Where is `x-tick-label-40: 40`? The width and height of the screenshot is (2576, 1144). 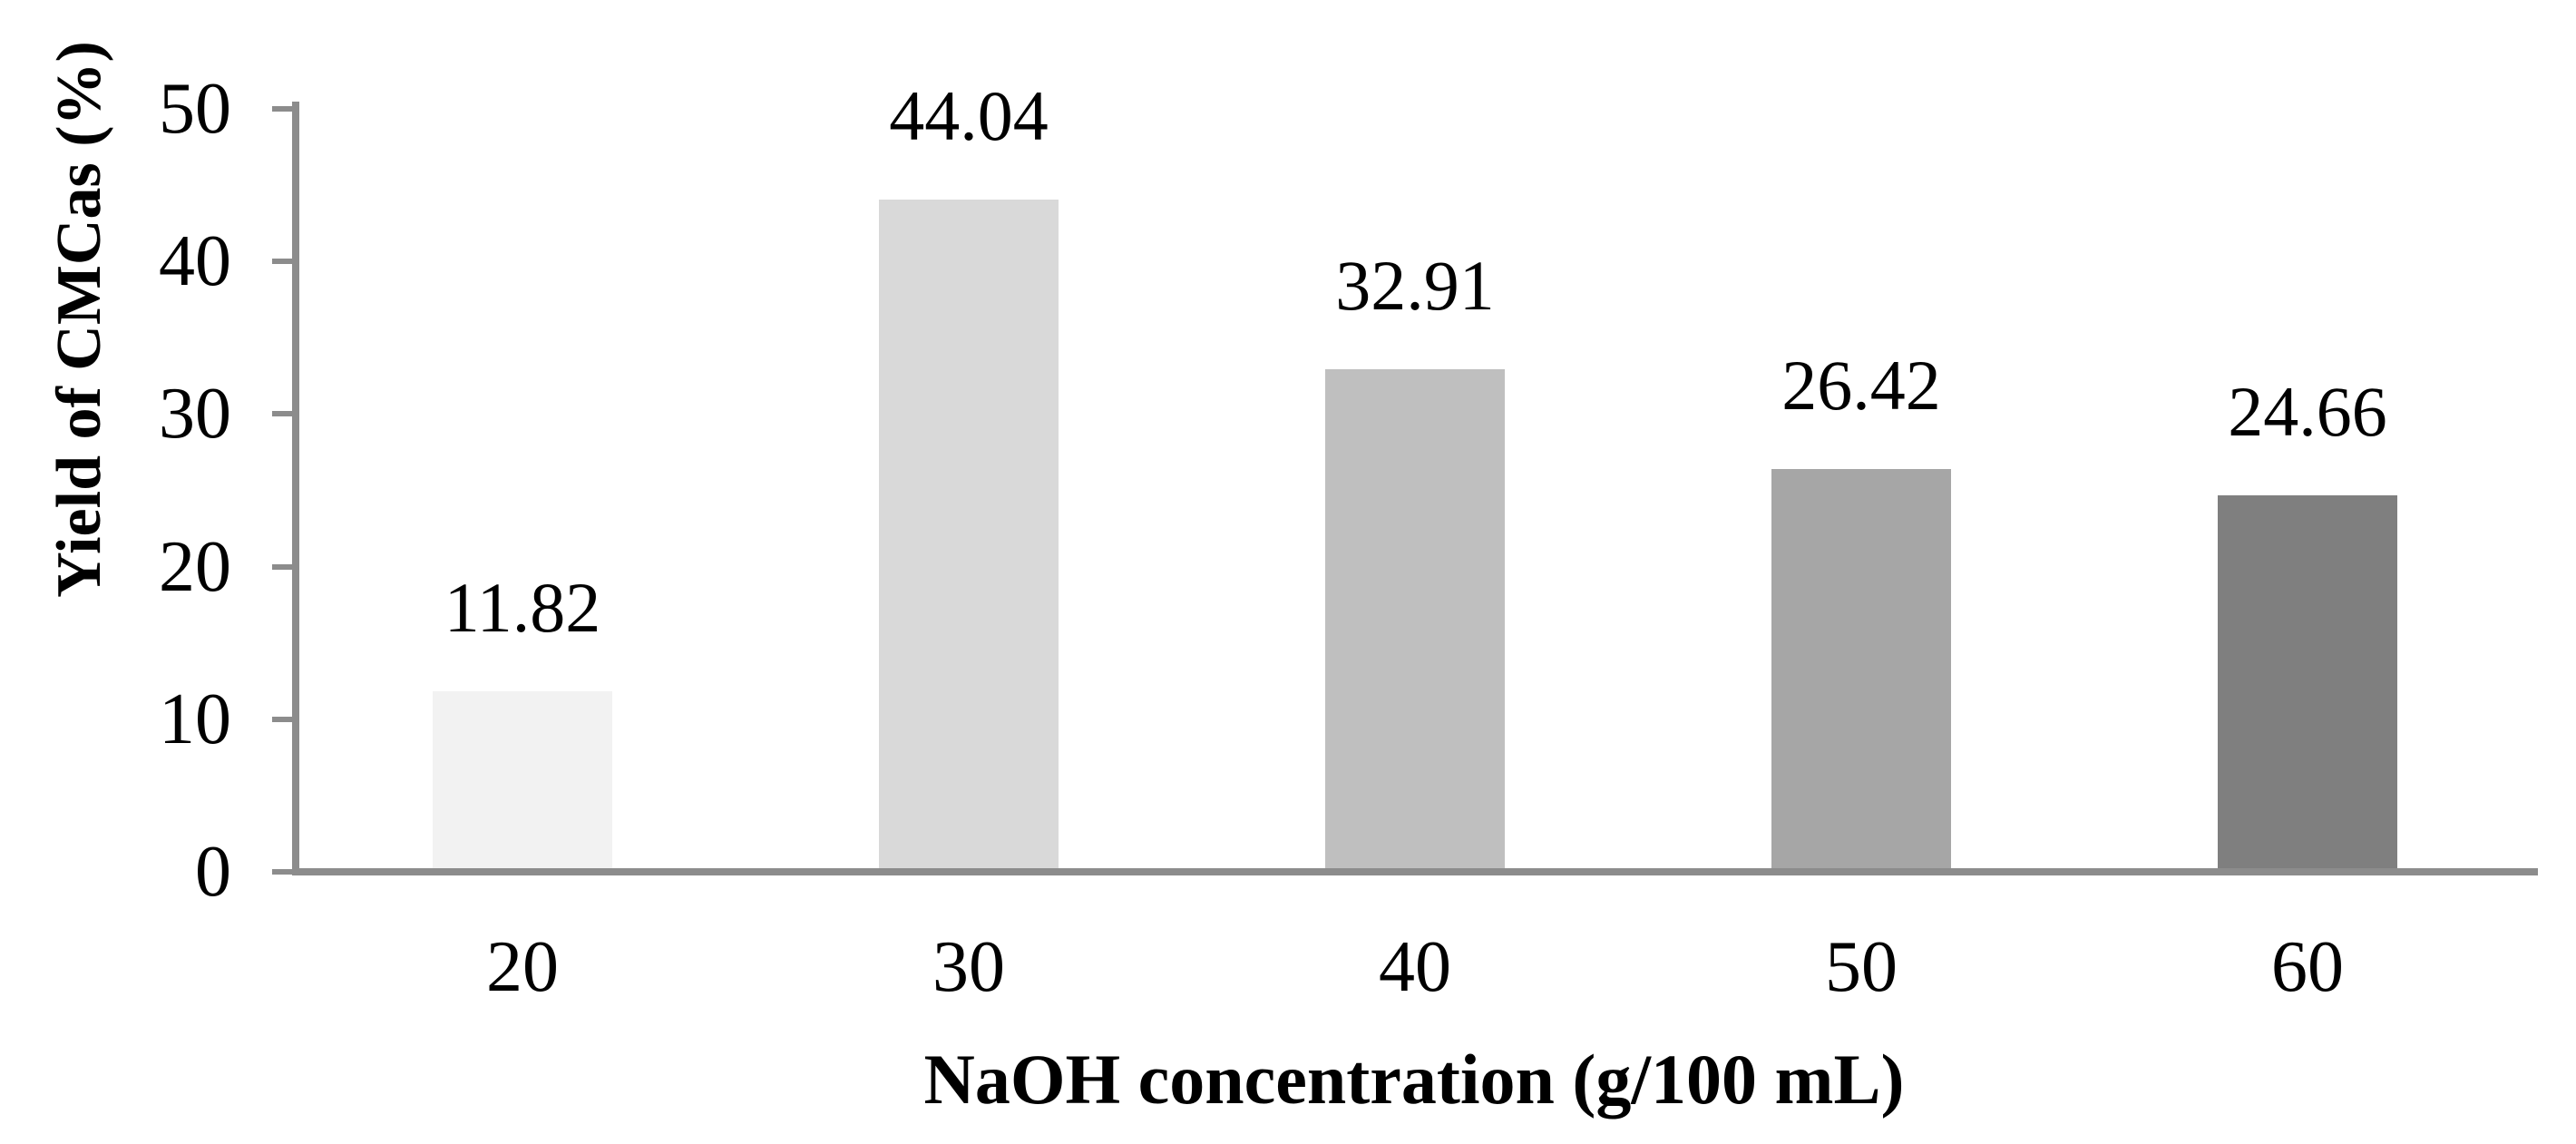 x-tick-label-40: 40 is located at coordinates (1415, 967).